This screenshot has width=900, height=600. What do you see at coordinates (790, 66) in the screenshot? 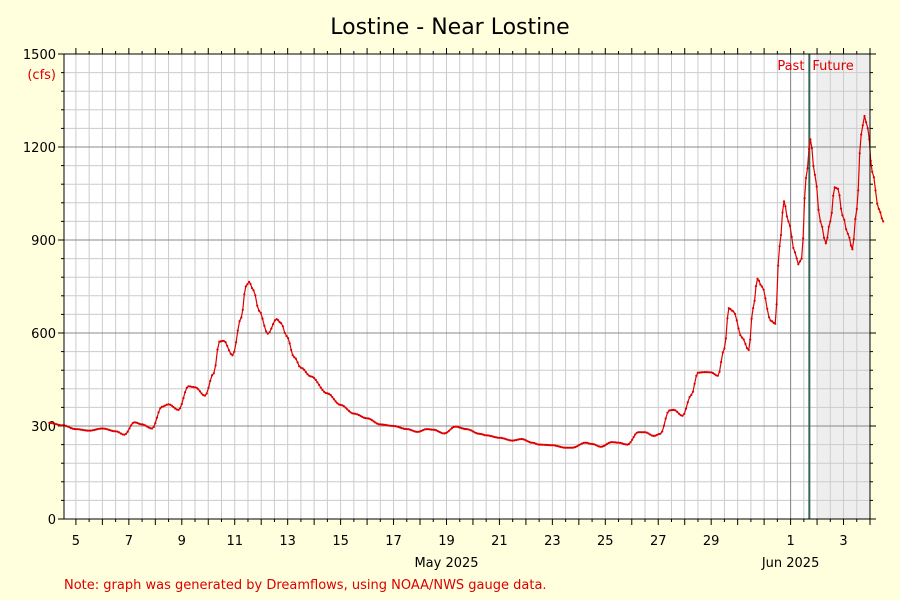
I see `past-label: Past` at bounding box center [790, 66].